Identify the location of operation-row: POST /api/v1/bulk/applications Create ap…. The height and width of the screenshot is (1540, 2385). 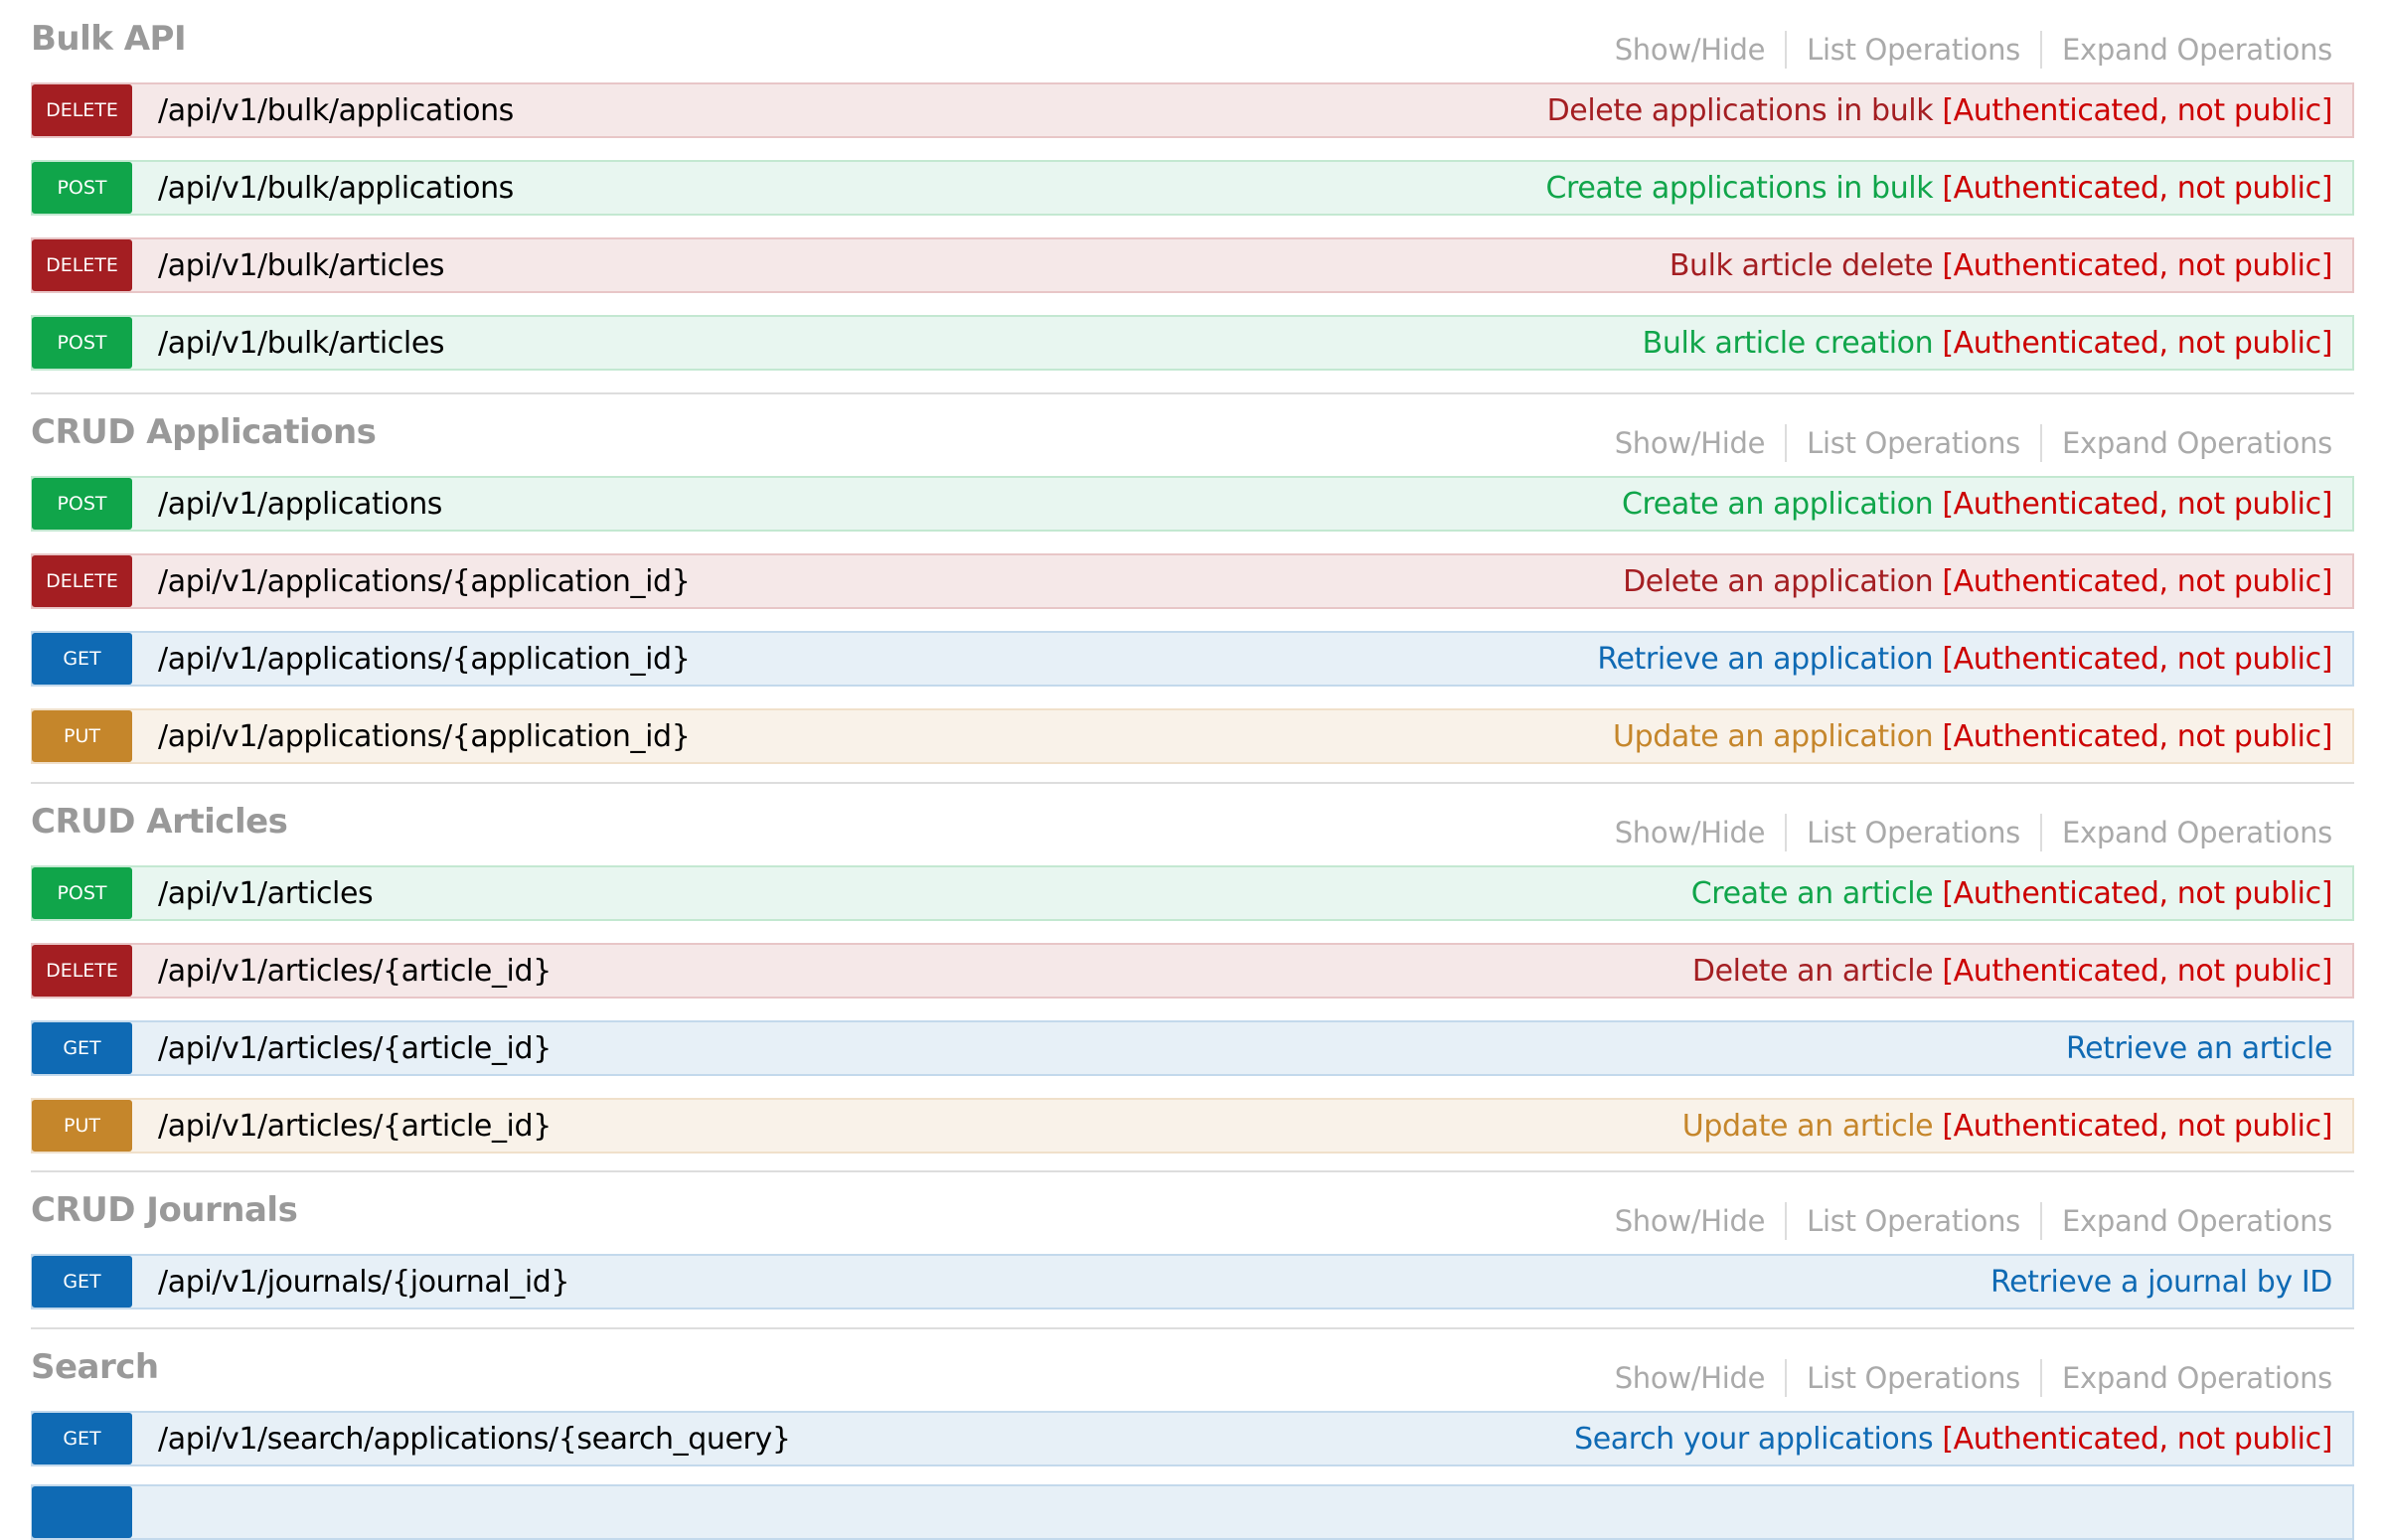
(1192, 188).